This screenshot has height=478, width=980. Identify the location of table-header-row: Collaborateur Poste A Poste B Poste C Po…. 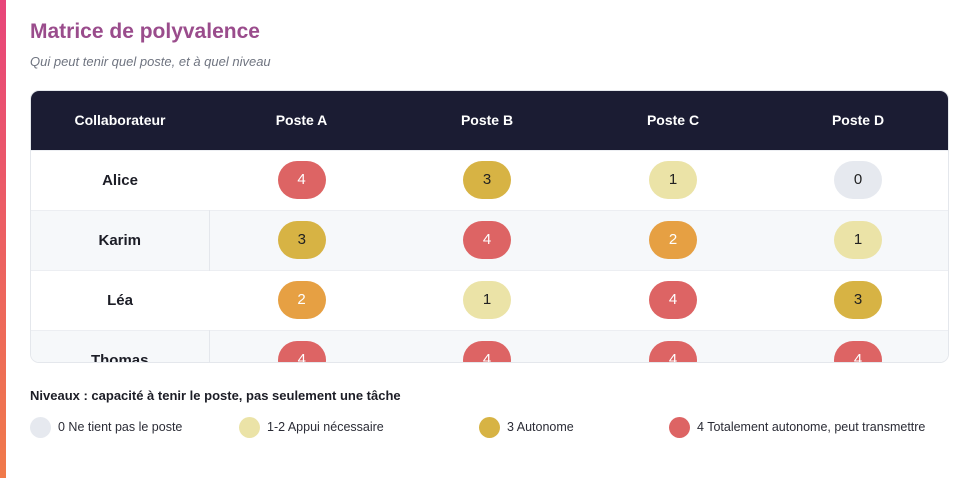
(489, 120).